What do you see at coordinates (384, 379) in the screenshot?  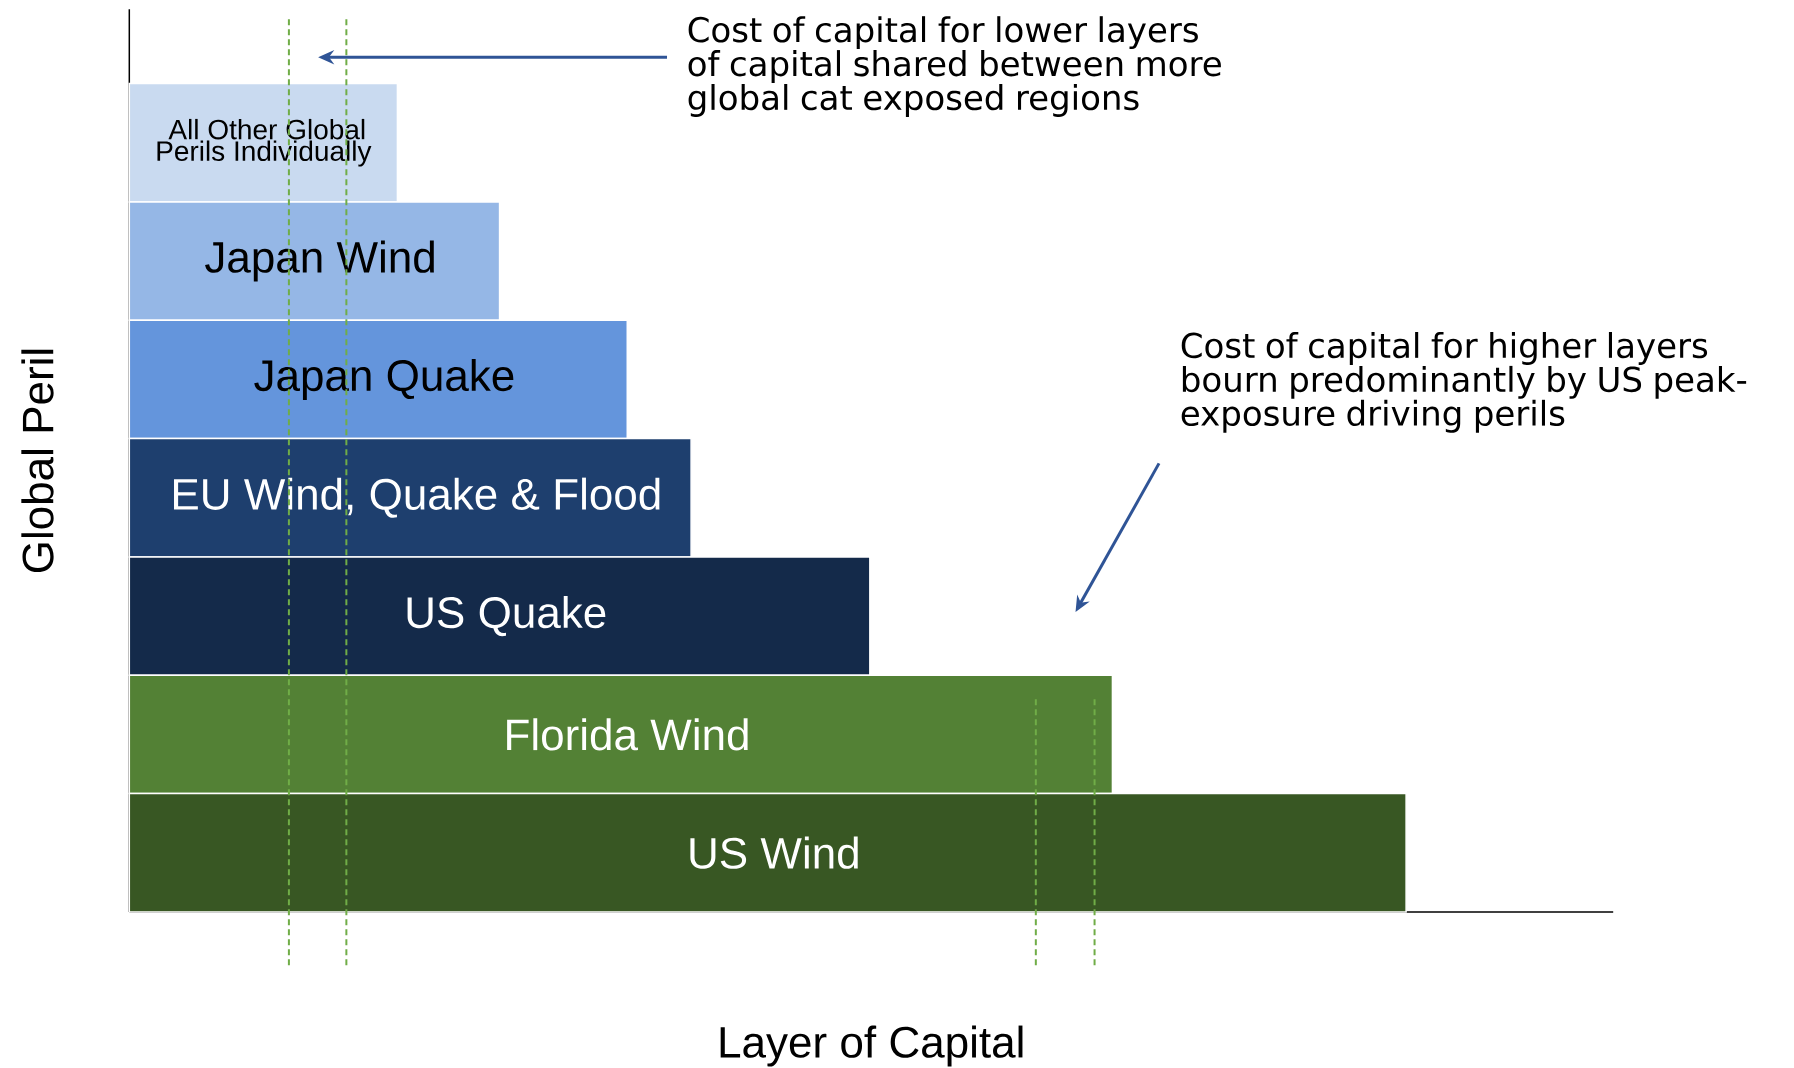 I see `y-tick-label: Japan Quake` at bounding box center [384, 379].